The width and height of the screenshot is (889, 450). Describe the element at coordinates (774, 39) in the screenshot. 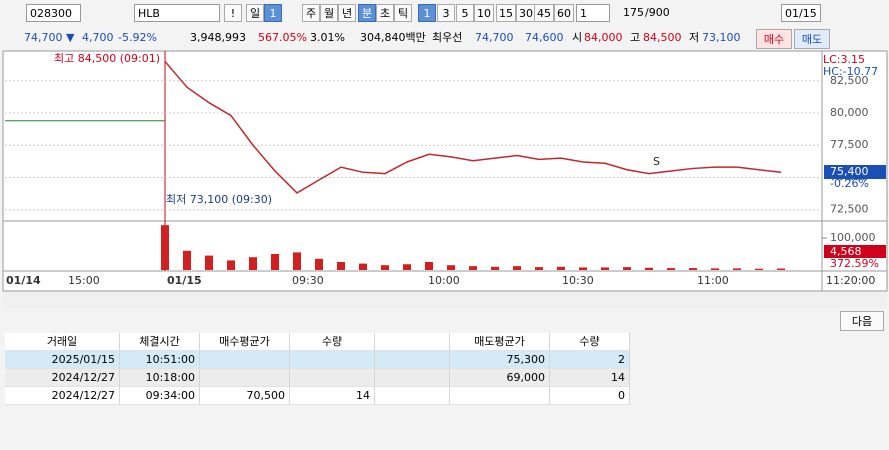

I see `buy-button: 매수` at that location.